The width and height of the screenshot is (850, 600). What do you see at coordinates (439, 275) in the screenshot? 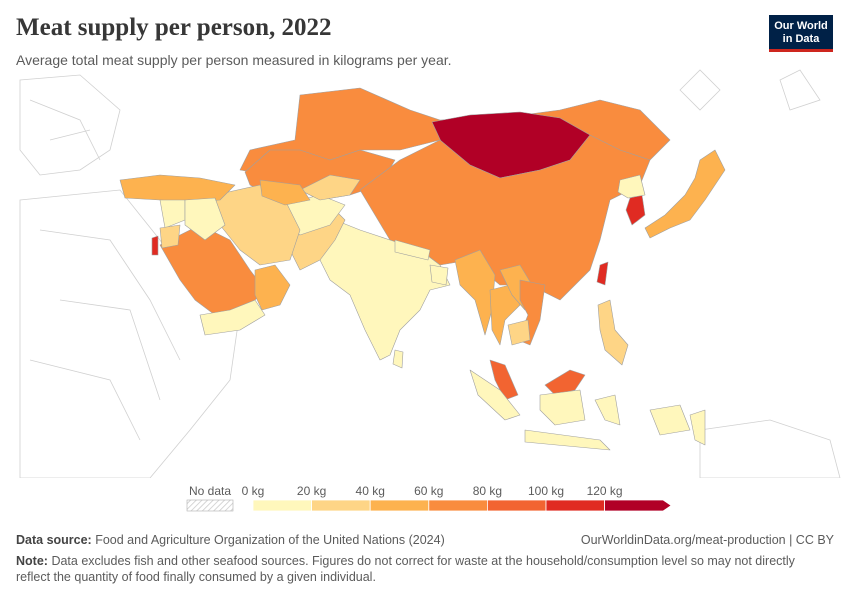
I see `country-bangladesh` at bounding box center [439, 275].